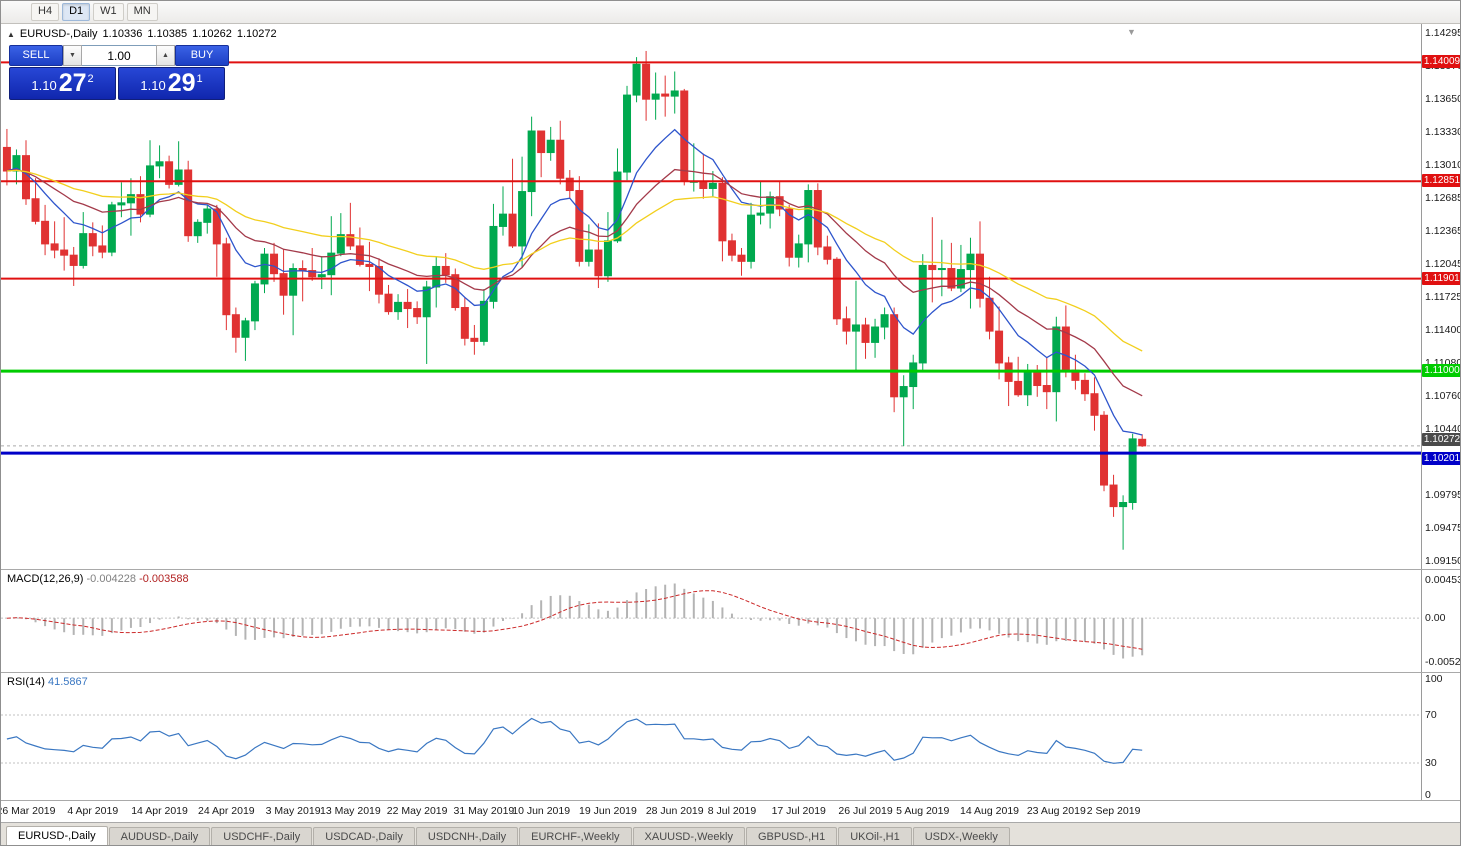  Describe the element at coordinates (1443, 33) in the screenshot. I see `y-axis-tick-label: 1.14295` at that location.